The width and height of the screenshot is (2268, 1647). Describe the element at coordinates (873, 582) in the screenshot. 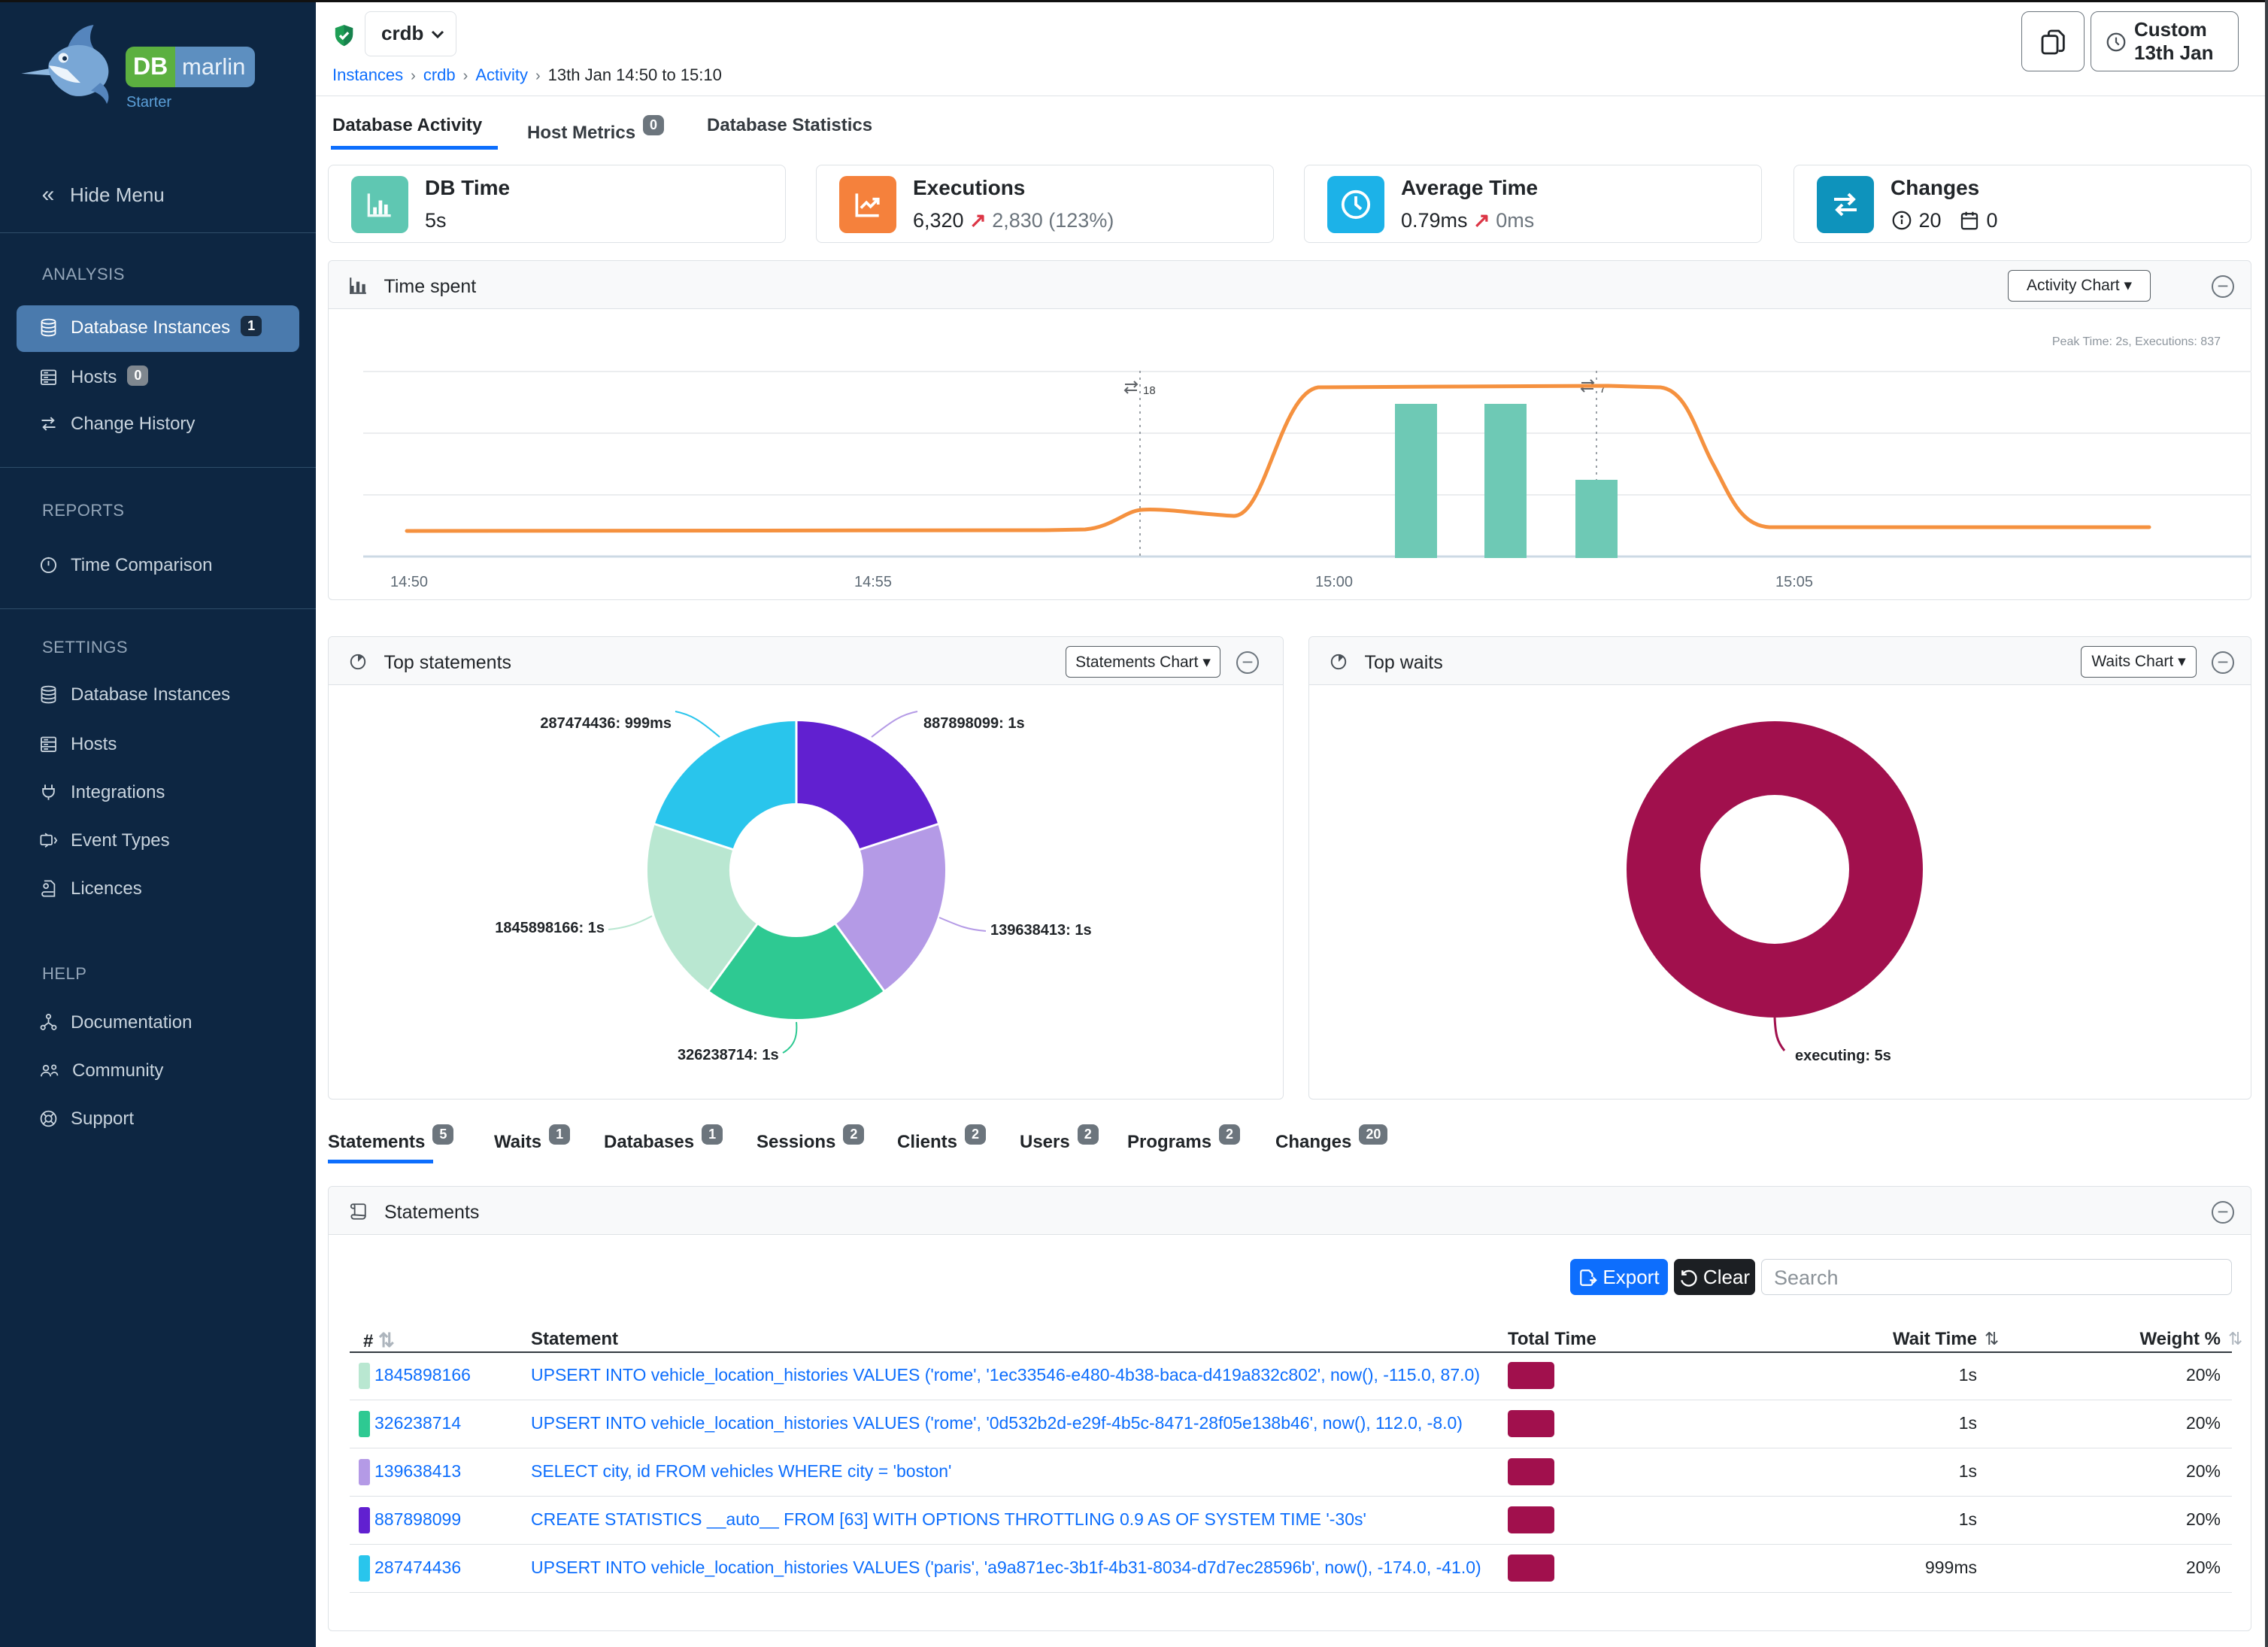

I see `svg-text: 14:55` at that location.